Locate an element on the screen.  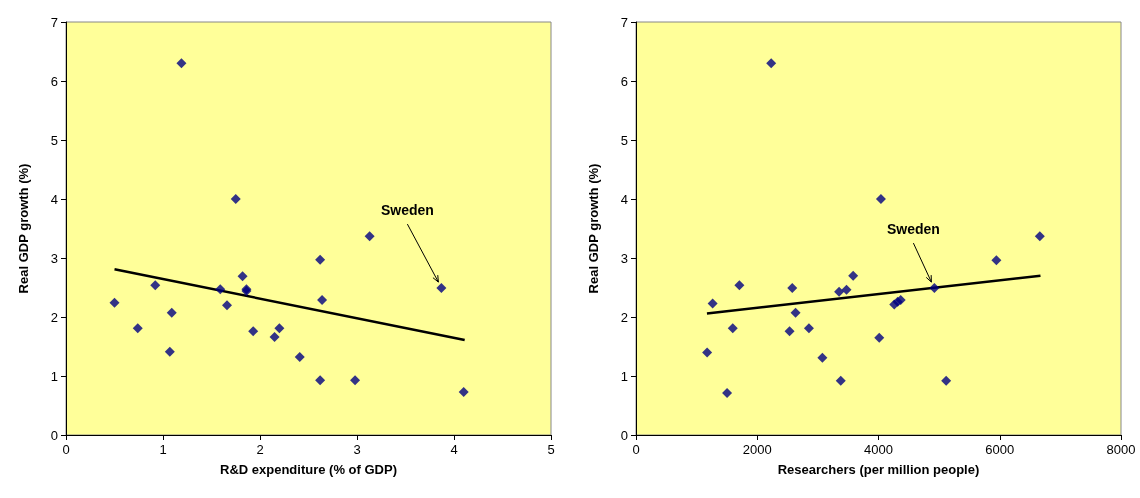
x-tick-label: 4 is located at coordinates (454, 449).